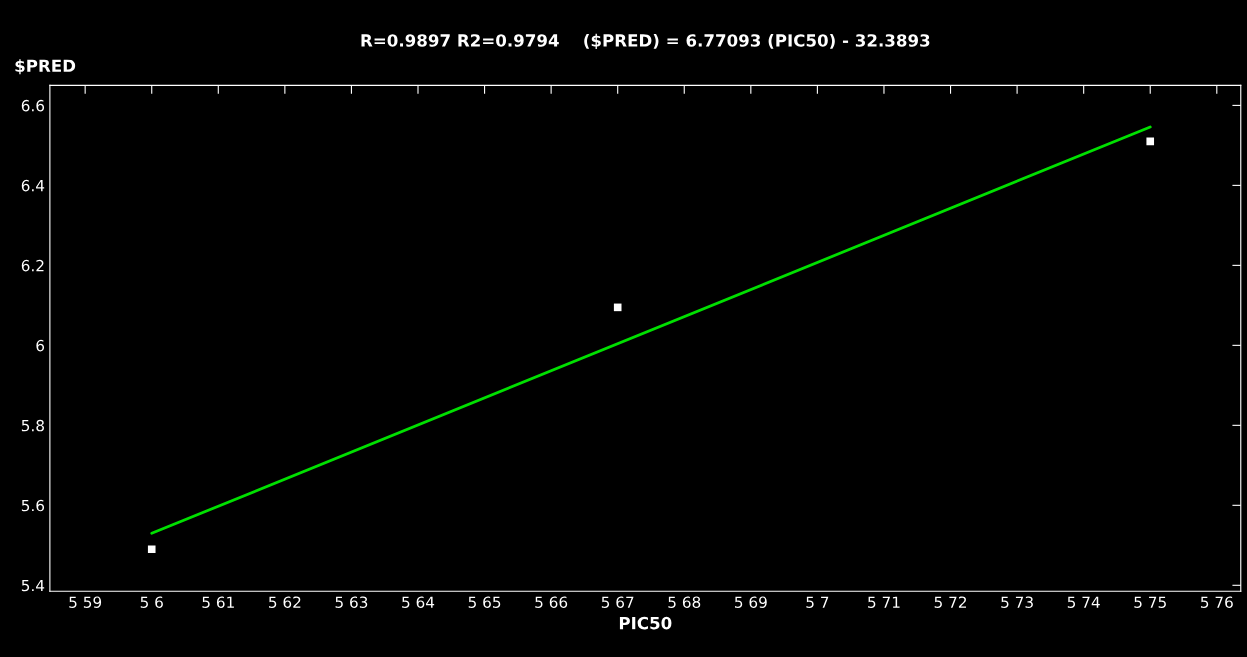 This screenshot has width=1247, height=657. What do you see at coordinates (33, 585) in the screenshot?
I see `y-tick-label: 5.4` at bounding box center [33, 585].